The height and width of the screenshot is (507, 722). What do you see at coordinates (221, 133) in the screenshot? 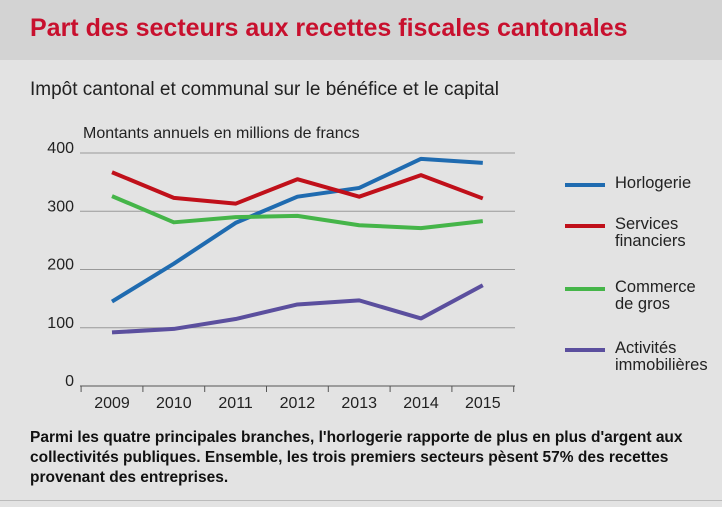
I see `y-axis-label: Montants annuels en millions de francs` at bounding box center [221, 133].